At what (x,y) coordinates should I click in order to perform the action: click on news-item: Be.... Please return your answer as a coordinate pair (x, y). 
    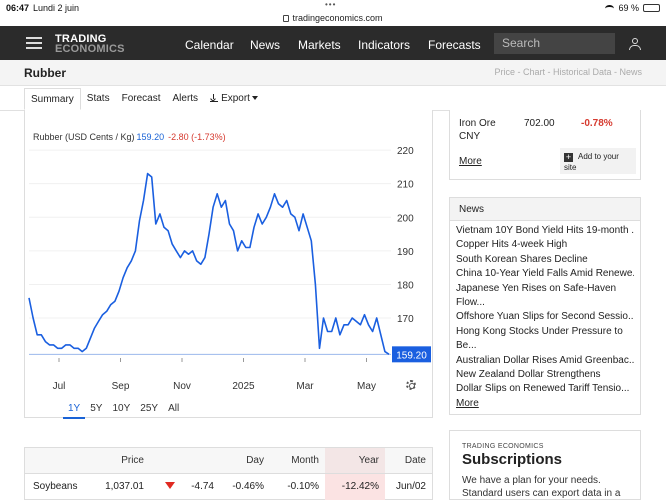
    Looking at the image, I should click on (466, 346).